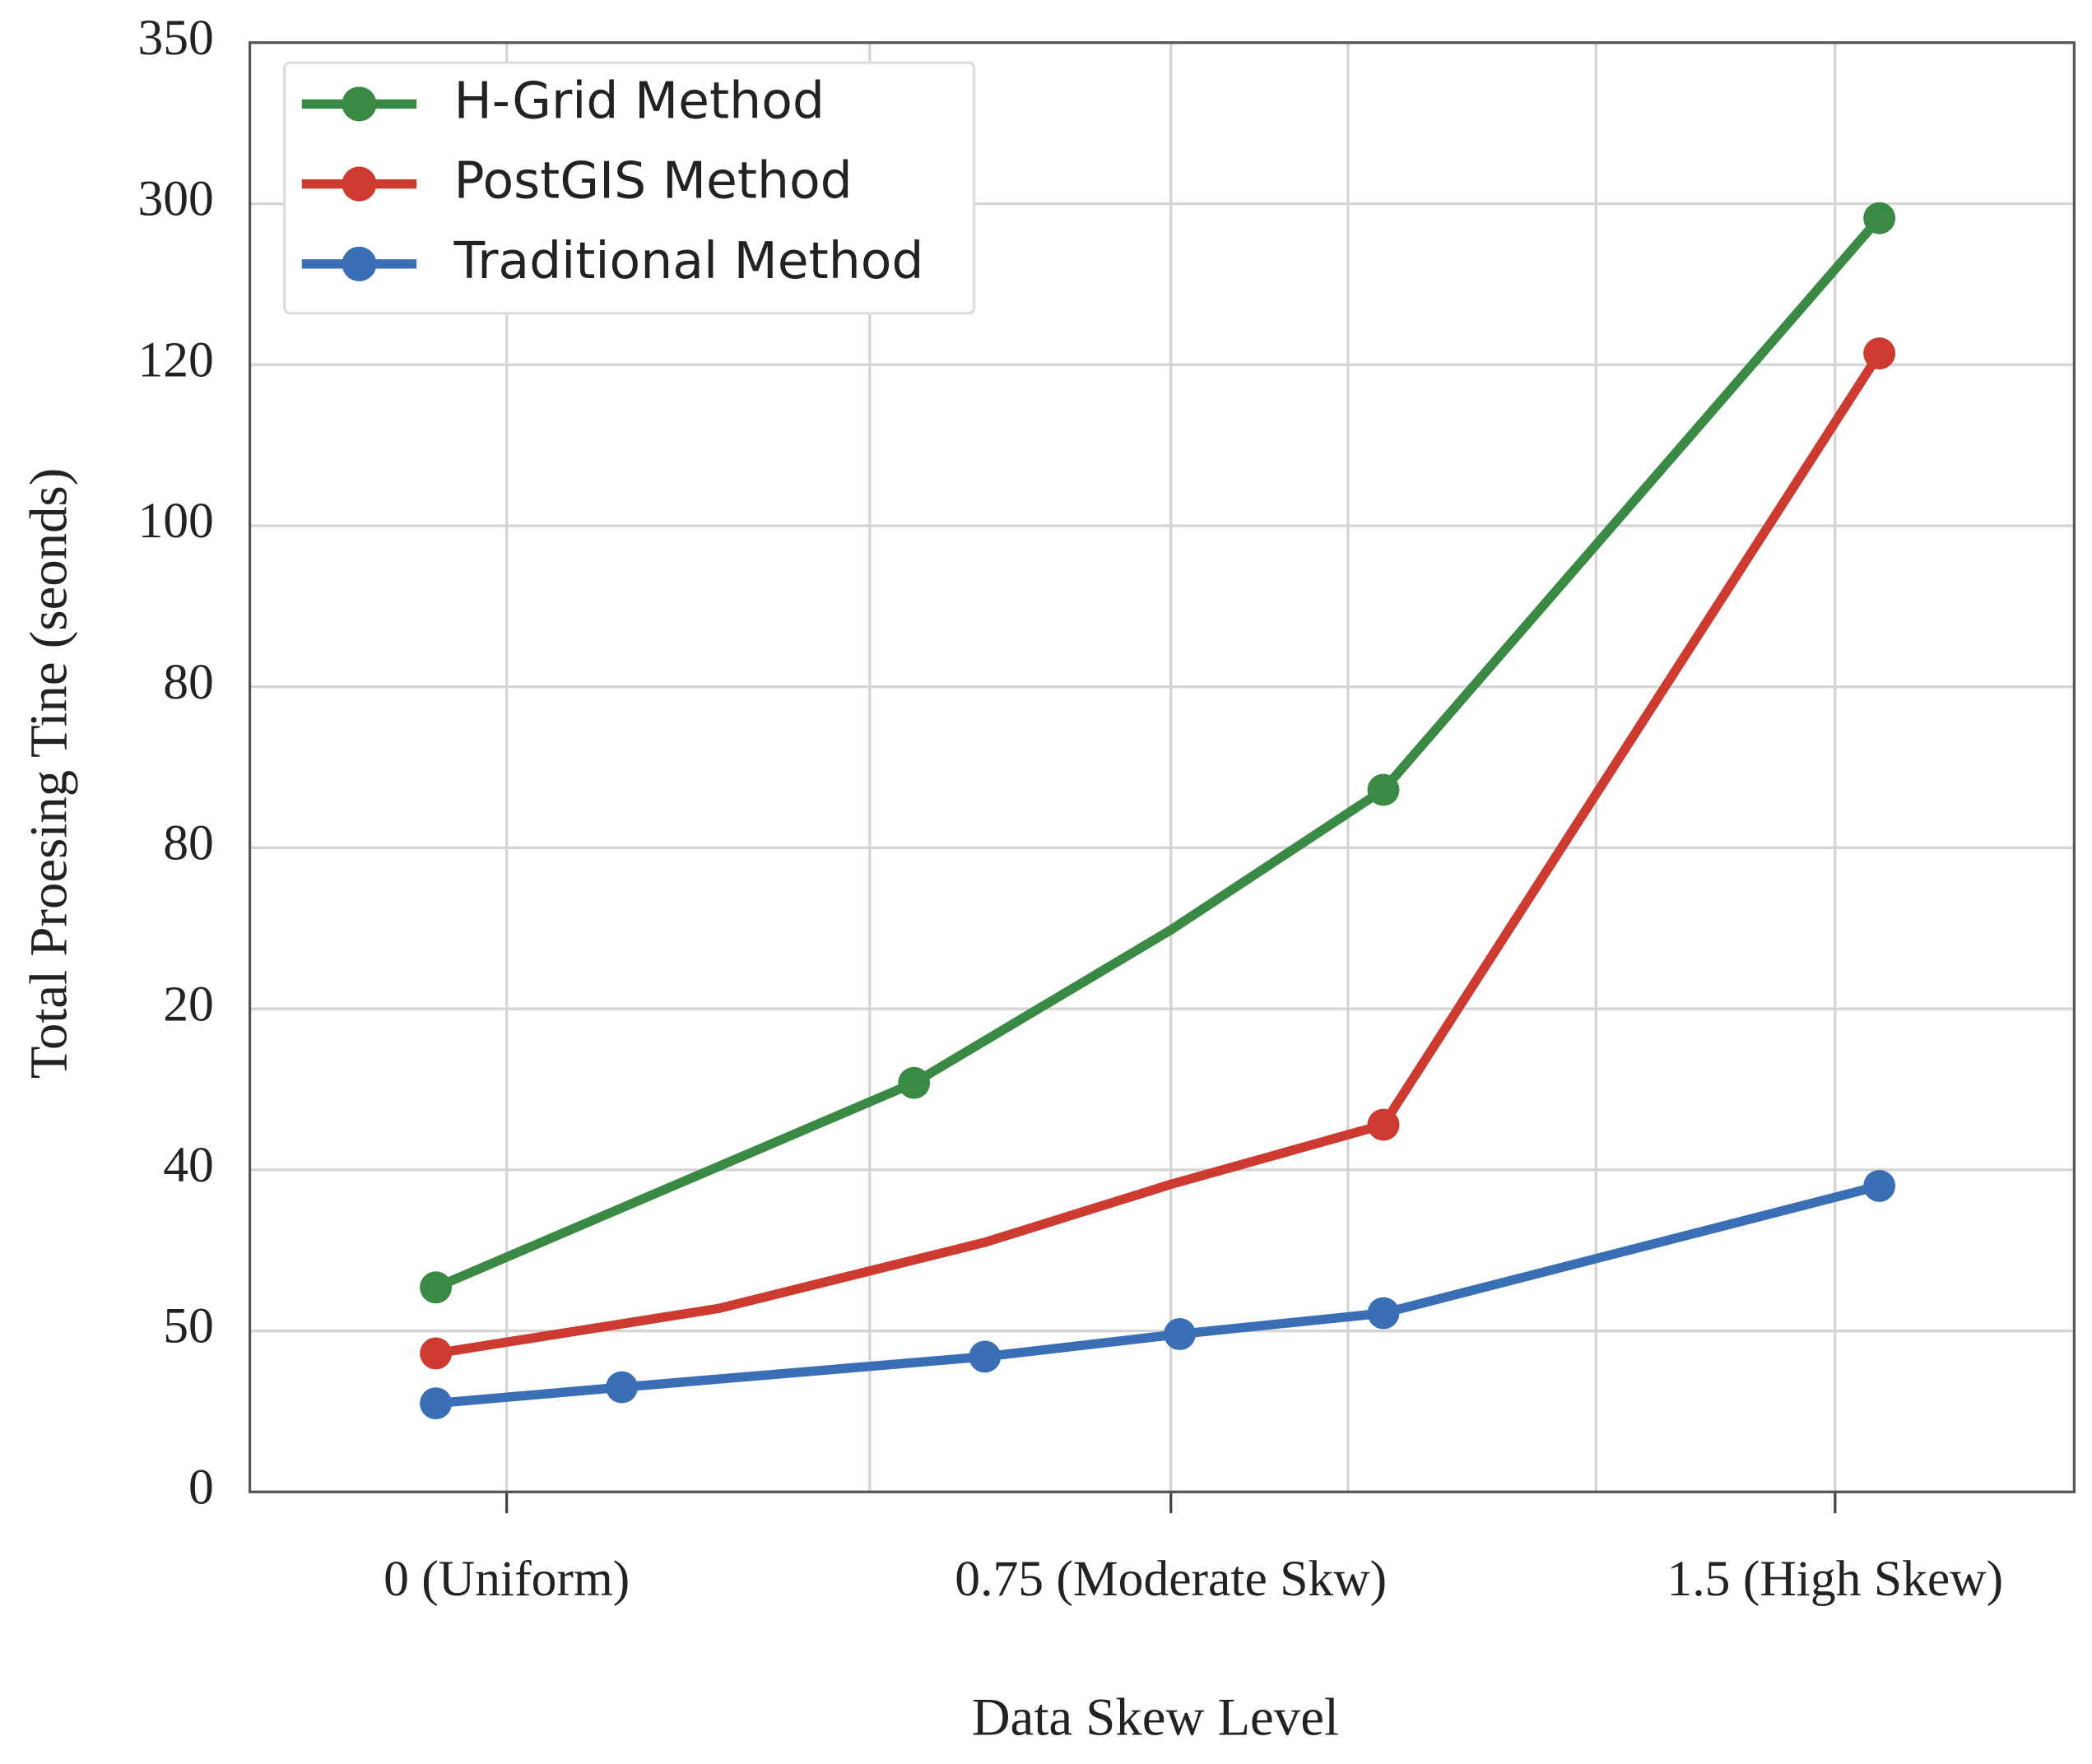 This screenshot has width=2092, height=1764. Describe the element at coordinates (189, 1165) in the screenshot. I see `y-tick-label: 40` at that location.